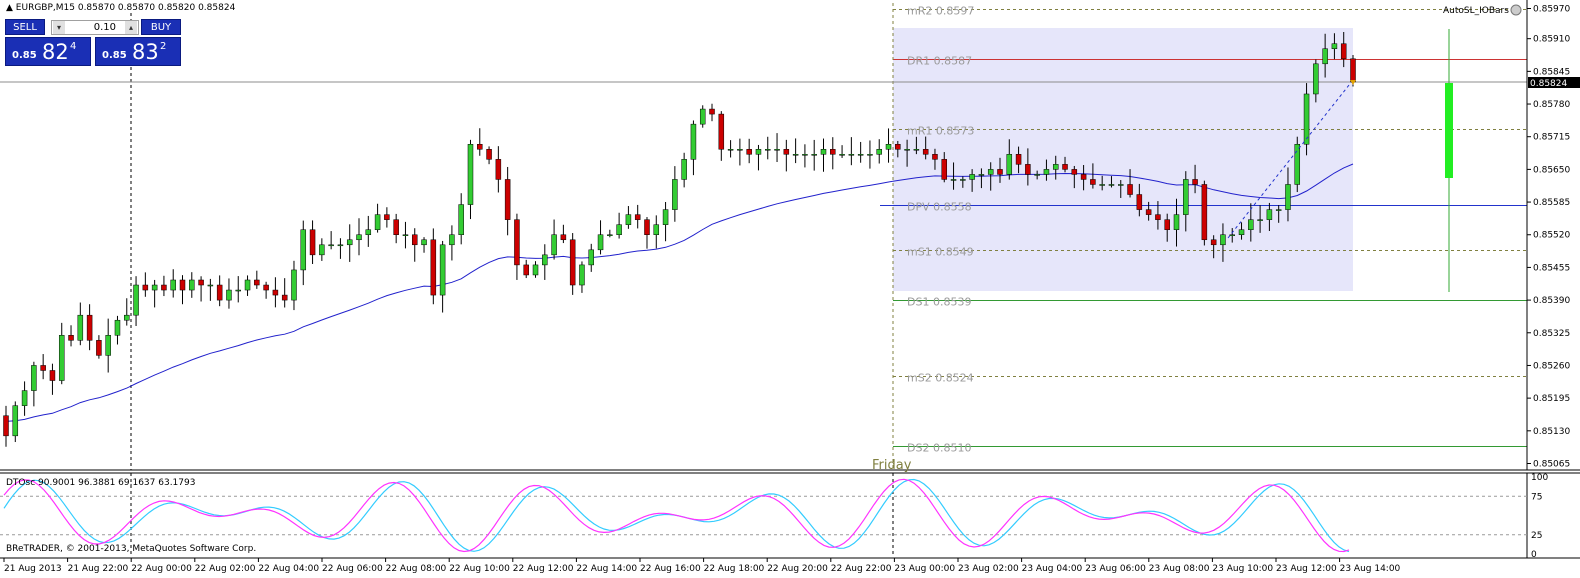 The height and width of the screenshot is (578, 1580). What do you see at coordinates (25, 27) in the screenshot?
I see `sell-button: SELL` at bounding box center [25, 27].